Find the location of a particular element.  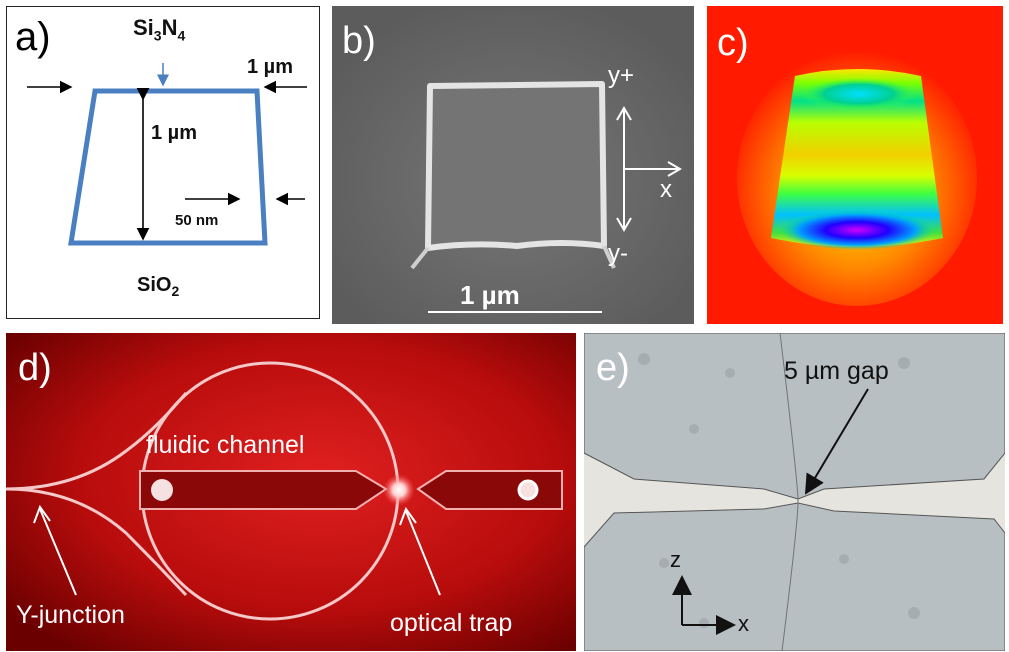

scale-bar-label: 1 µm is located at coordinates (490, 295).